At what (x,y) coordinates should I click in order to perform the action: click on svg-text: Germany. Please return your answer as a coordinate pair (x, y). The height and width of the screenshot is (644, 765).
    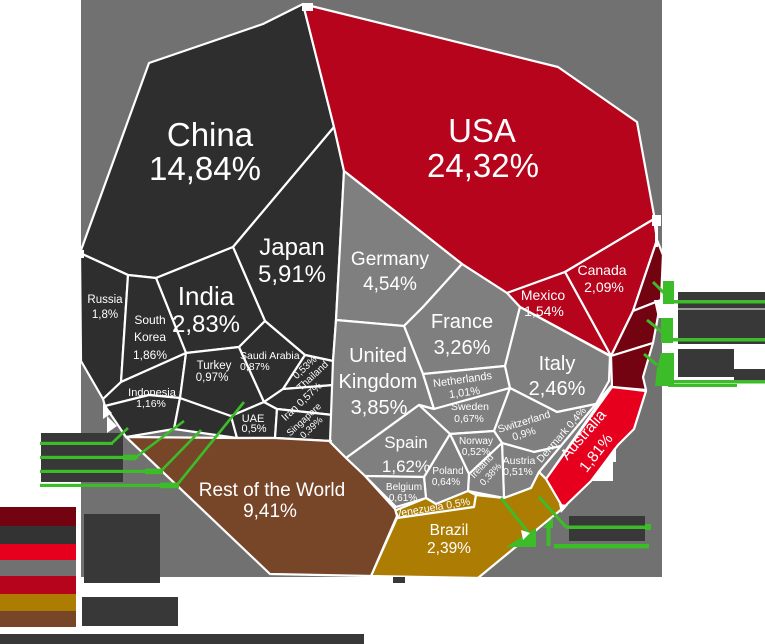
    Looking at the image, I should click on (390, 259).